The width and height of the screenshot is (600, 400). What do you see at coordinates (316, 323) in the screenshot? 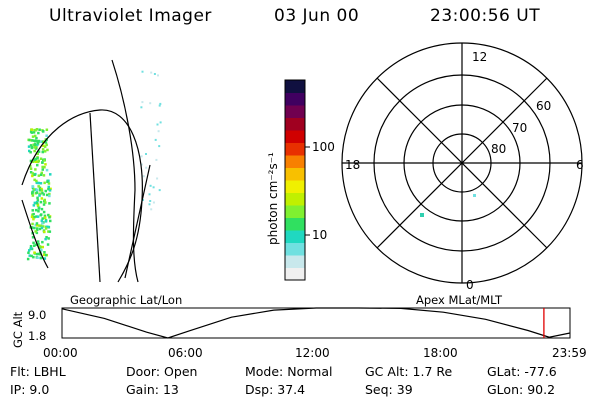
I see `altitude-plot-frame` at bounding box center [316, 323].